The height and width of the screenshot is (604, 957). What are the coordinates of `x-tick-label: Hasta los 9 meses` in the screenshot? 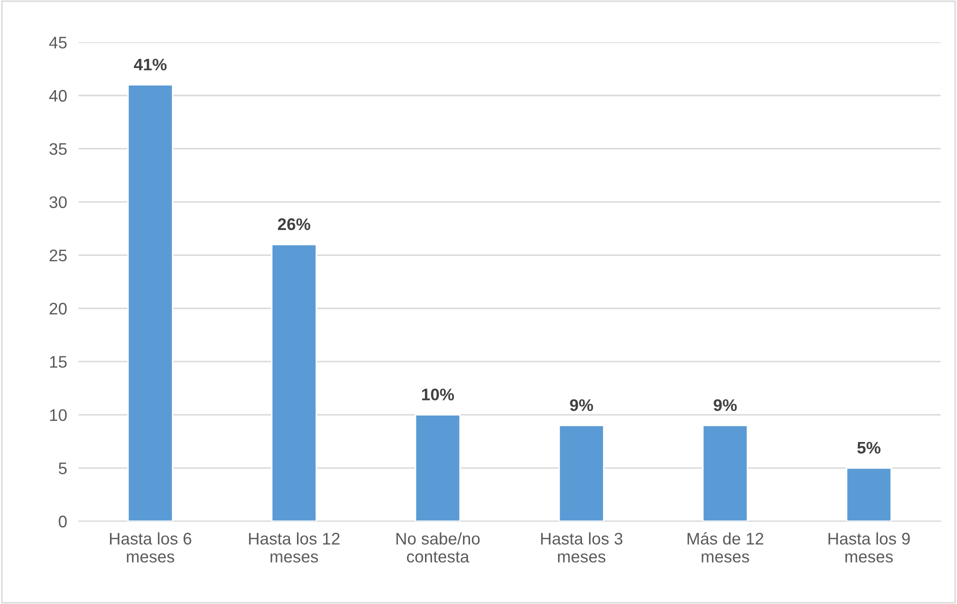 It's located at (869, 547).